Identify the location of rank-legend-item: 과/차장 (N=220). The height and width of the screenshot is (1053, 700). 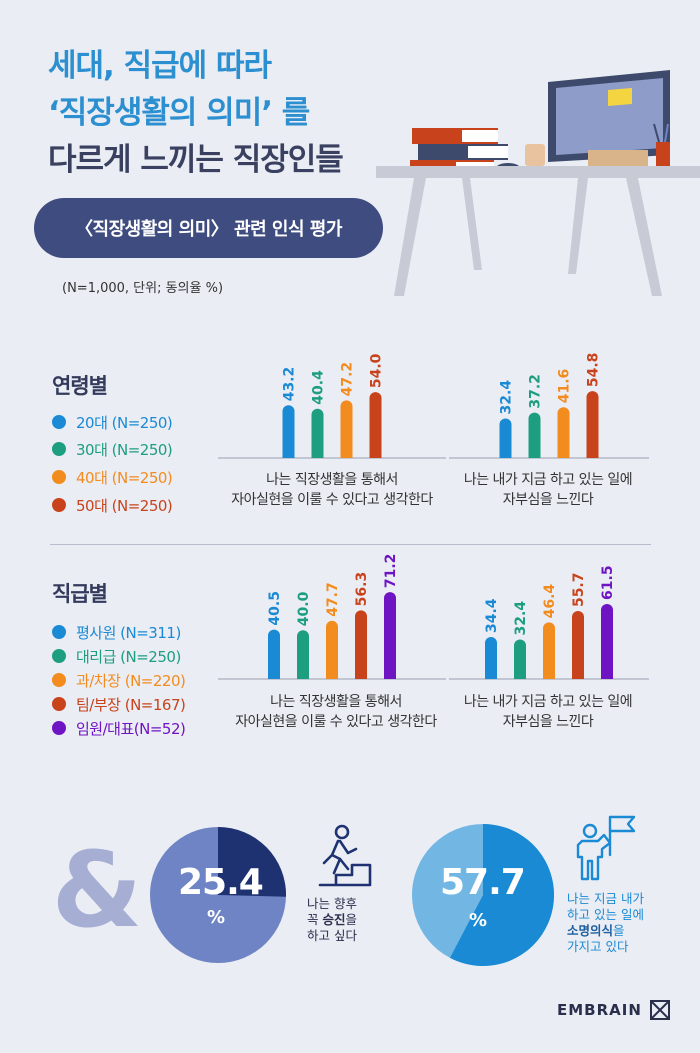
(119, 680).